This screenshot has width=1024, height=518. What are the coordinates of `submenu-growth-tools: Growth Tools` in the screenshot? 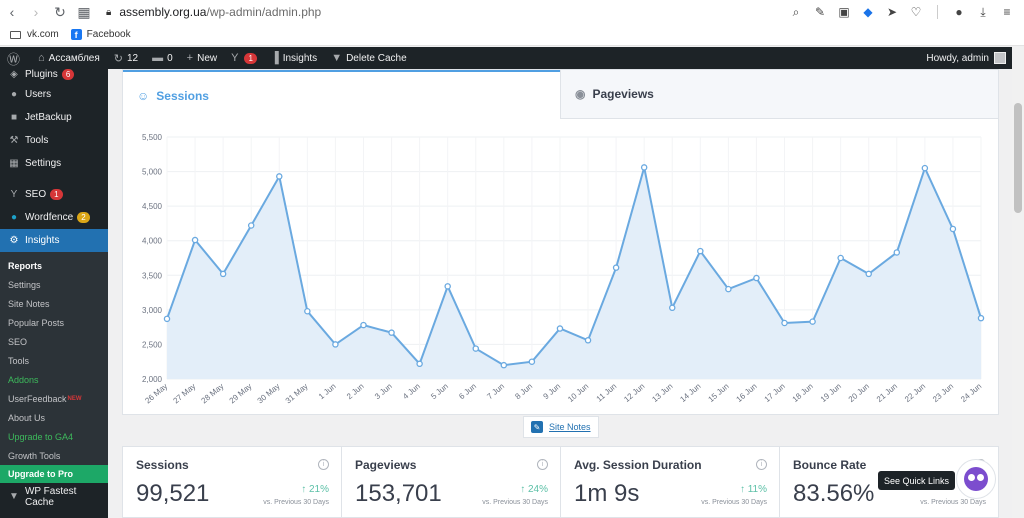 It's located at (34, 455).